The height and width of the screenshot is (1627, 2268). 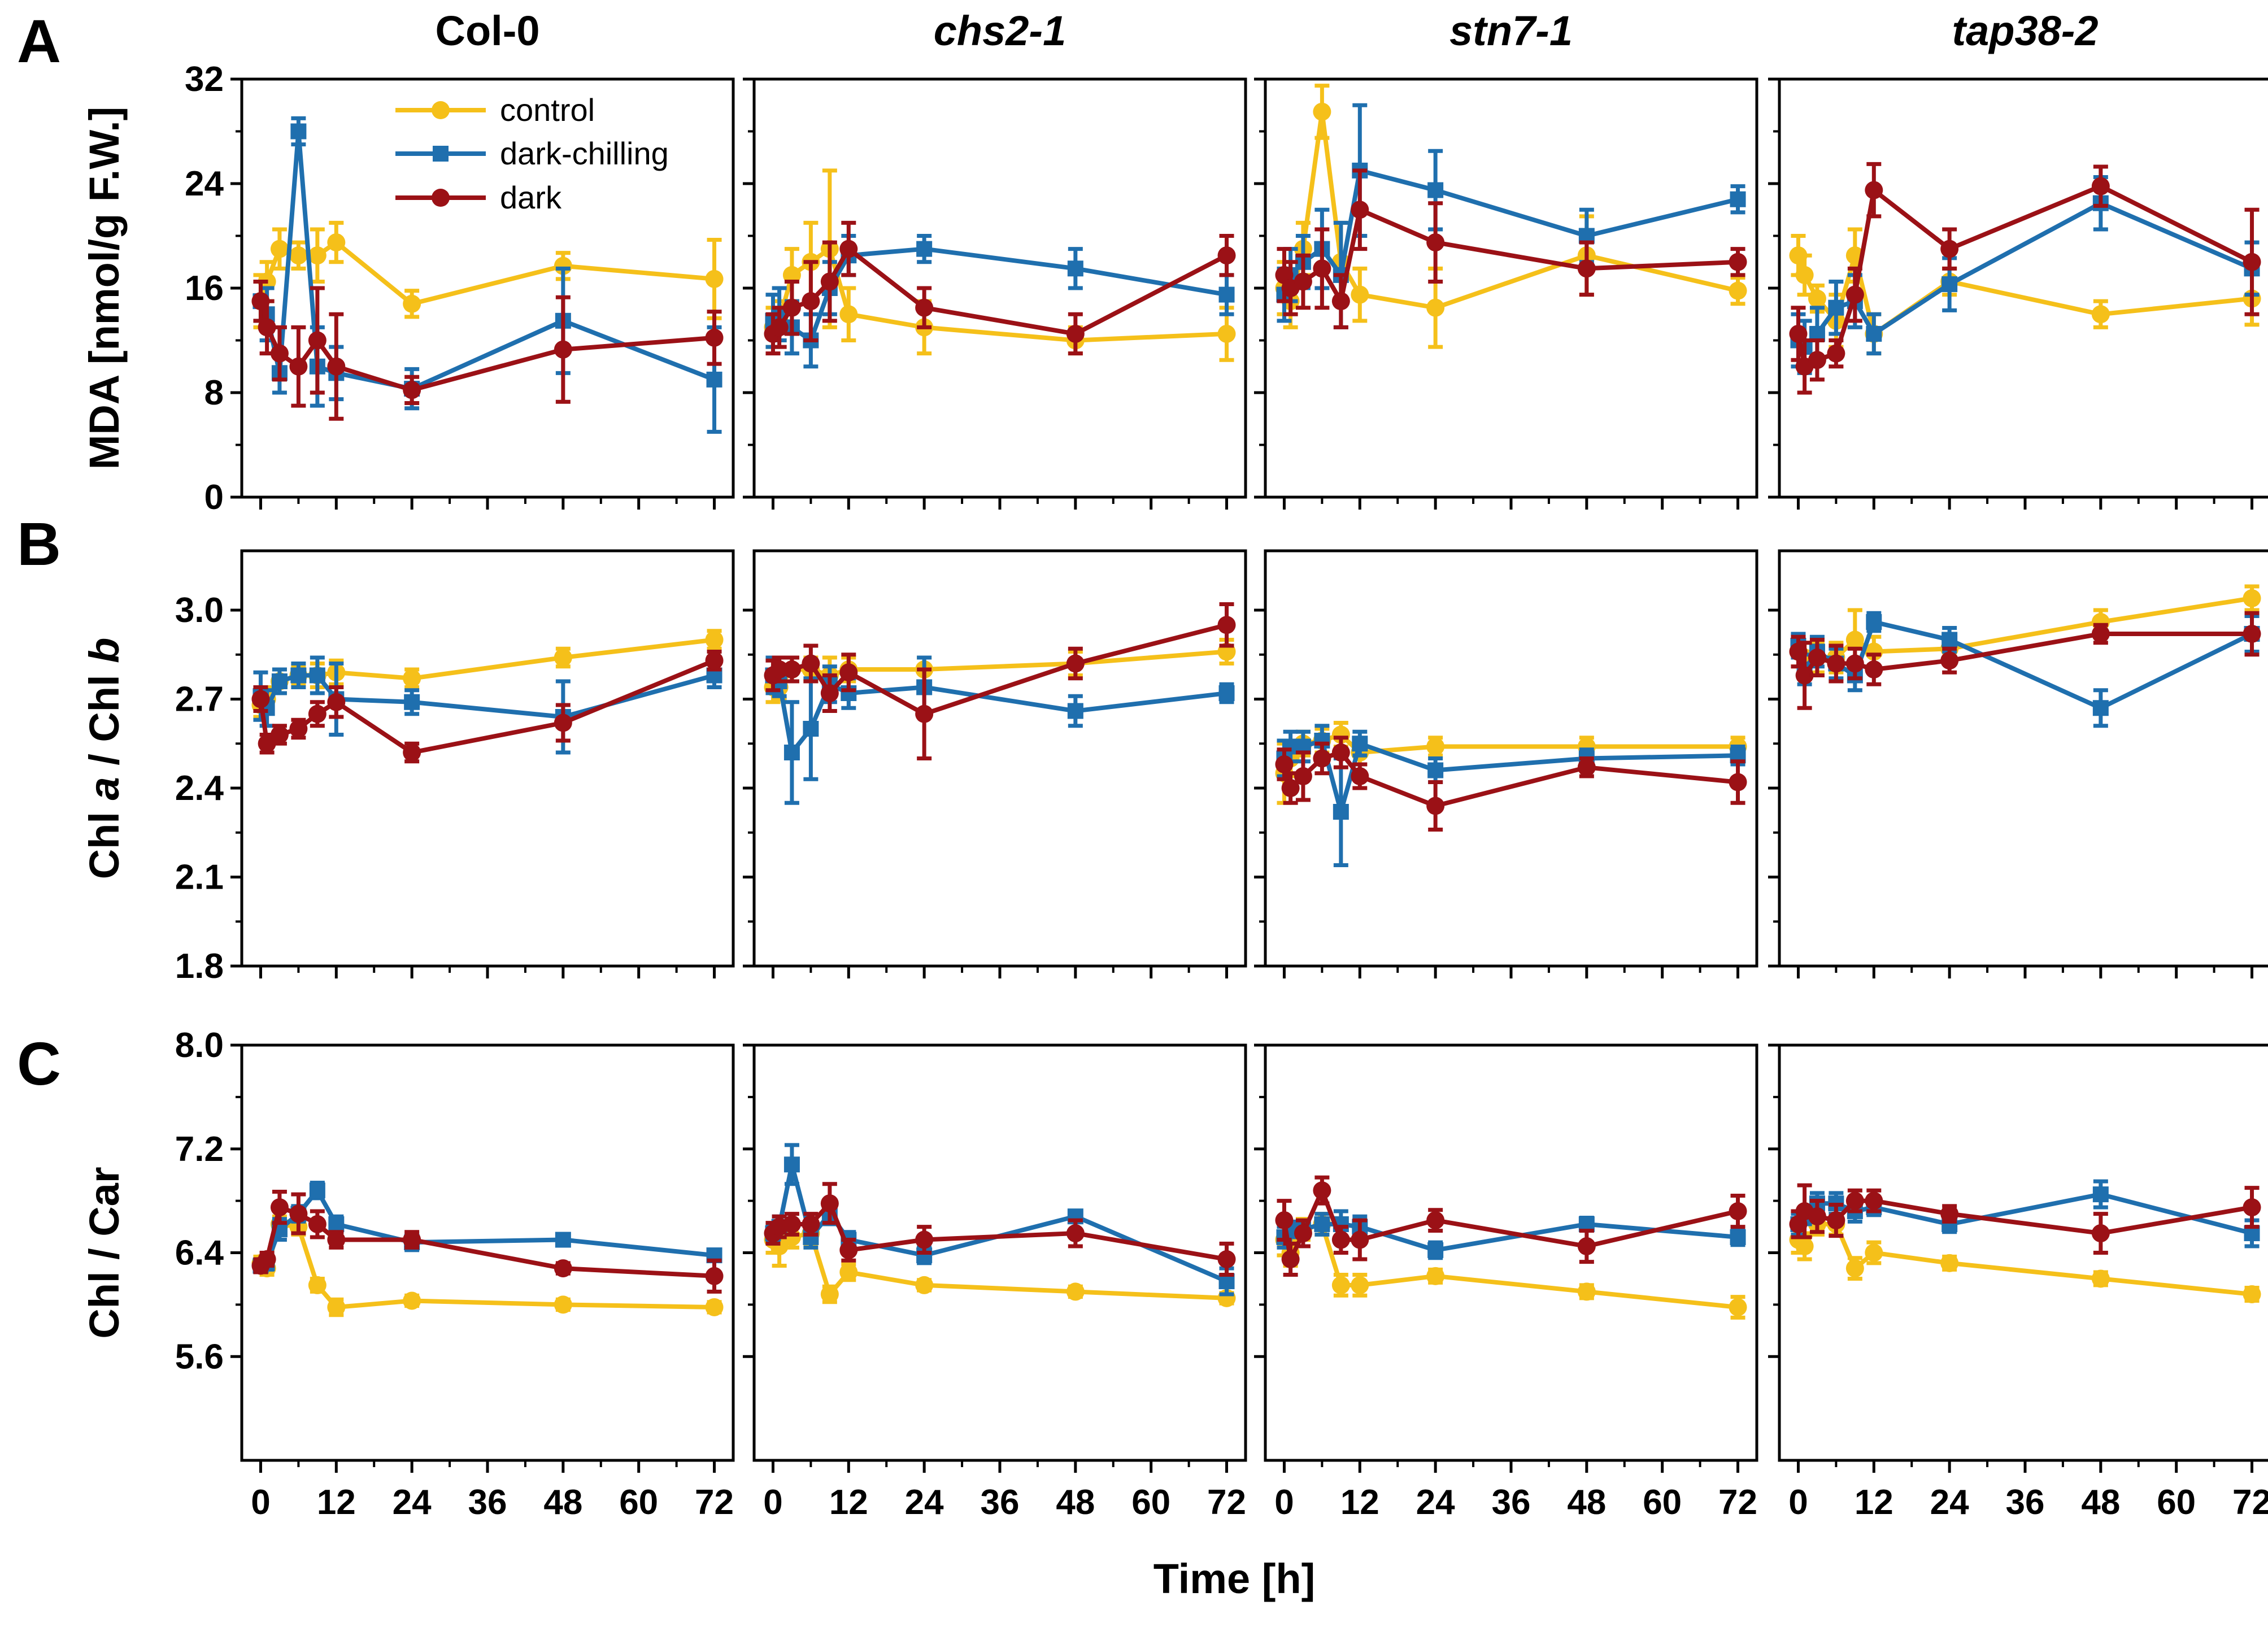 I want to click on y-tick-label: 0, so click(x=214, y=498).